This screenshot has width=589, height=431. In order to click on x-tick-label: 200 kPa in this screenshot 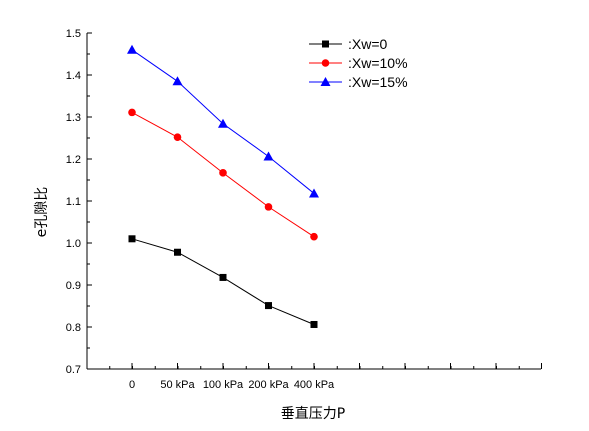, I will do `click(268, 385)`.